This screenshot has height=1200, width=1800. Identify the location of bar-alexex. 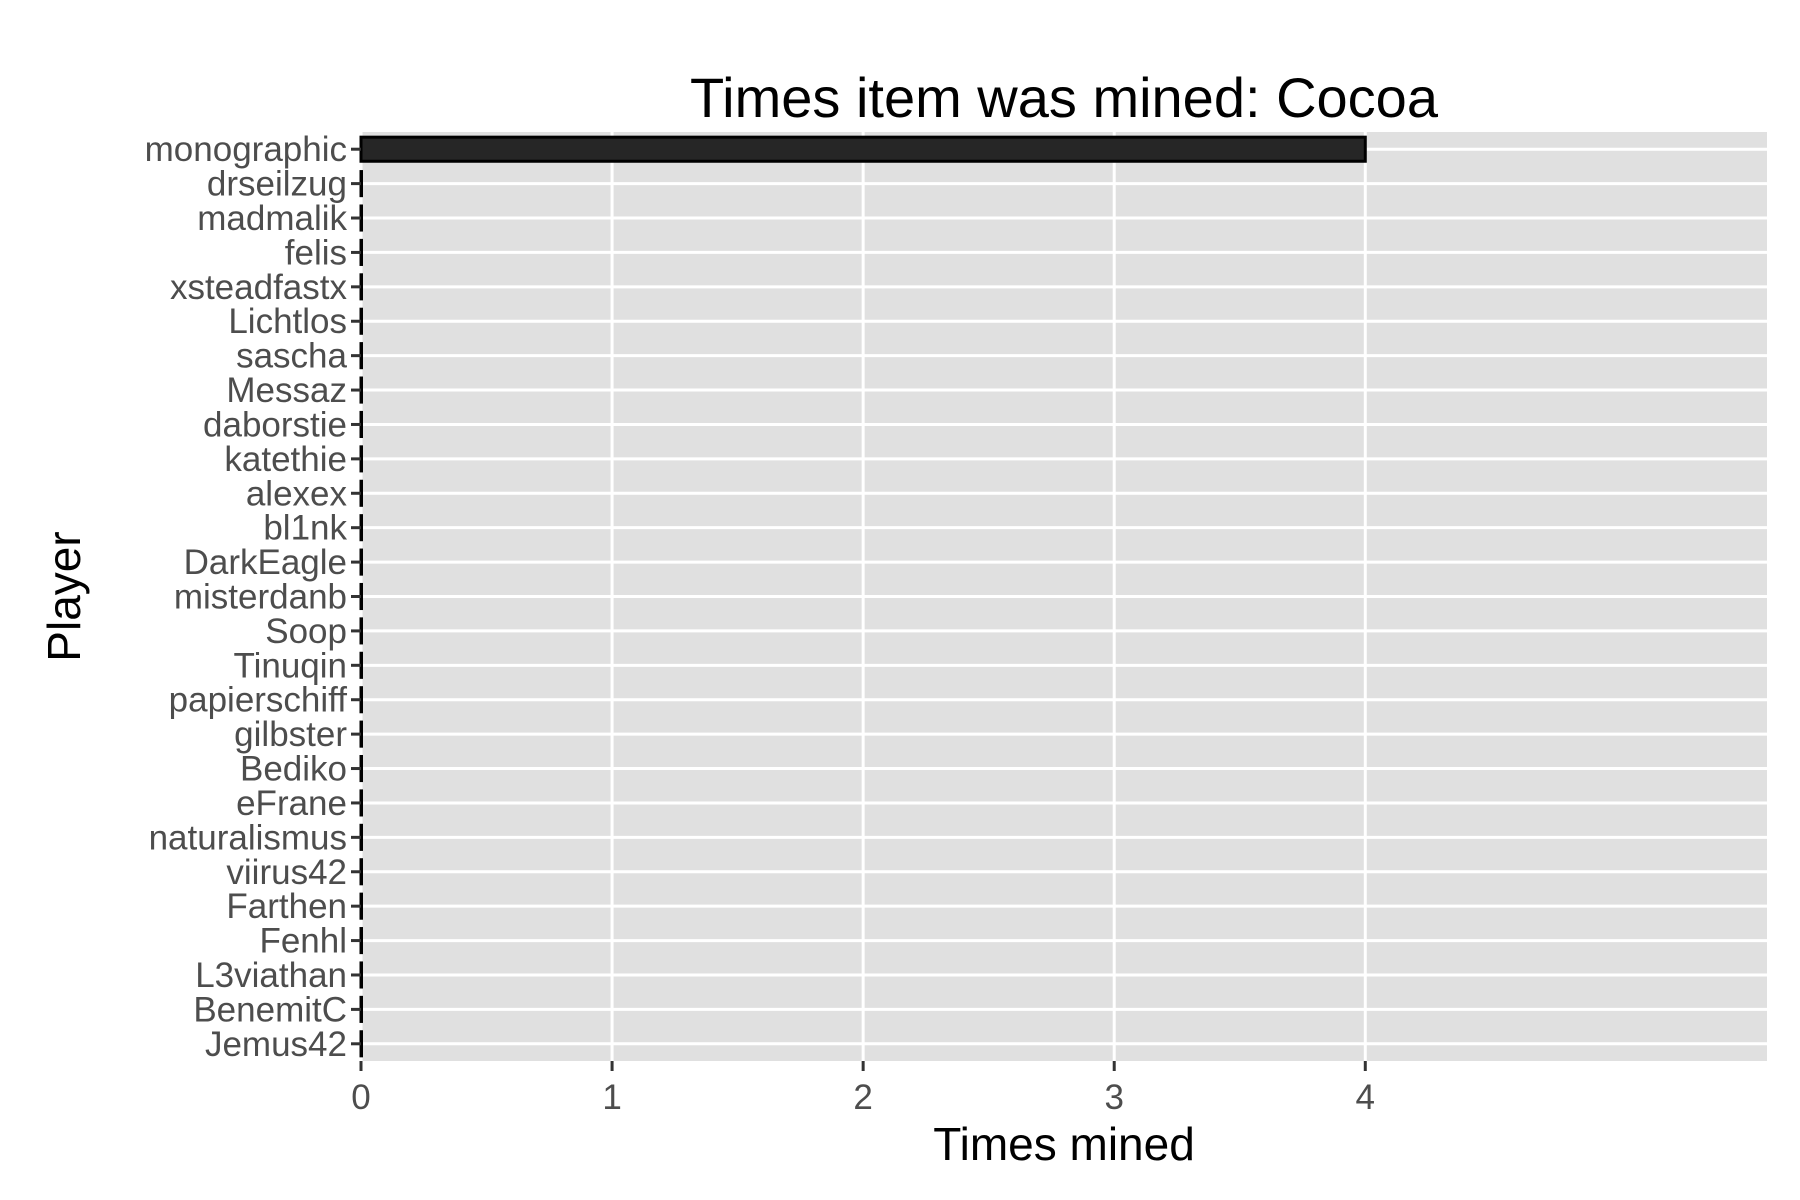
(361, 493).